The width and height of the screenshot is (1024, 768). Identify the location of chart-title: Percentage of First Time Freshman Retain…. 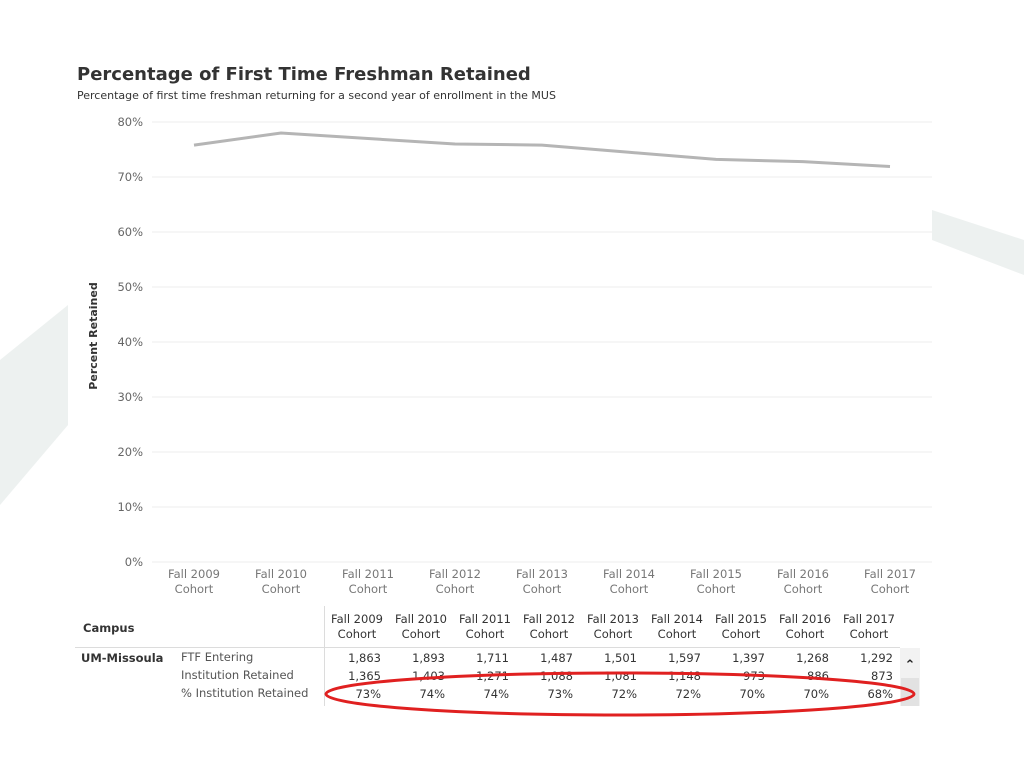
(304, 74).